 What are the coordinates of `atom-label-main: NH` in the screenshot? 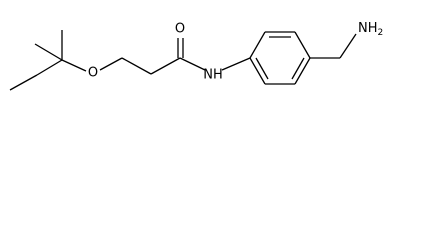 It's located at (368, 28).